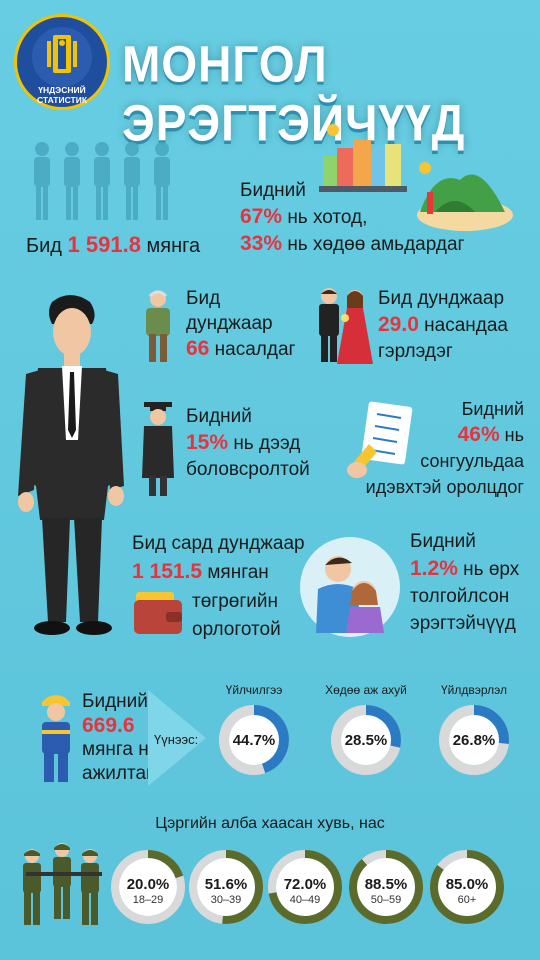 This screenshot has height=960, width=540. I want to click on marriage-line1: Бид дунджаар, so click(441, 298).